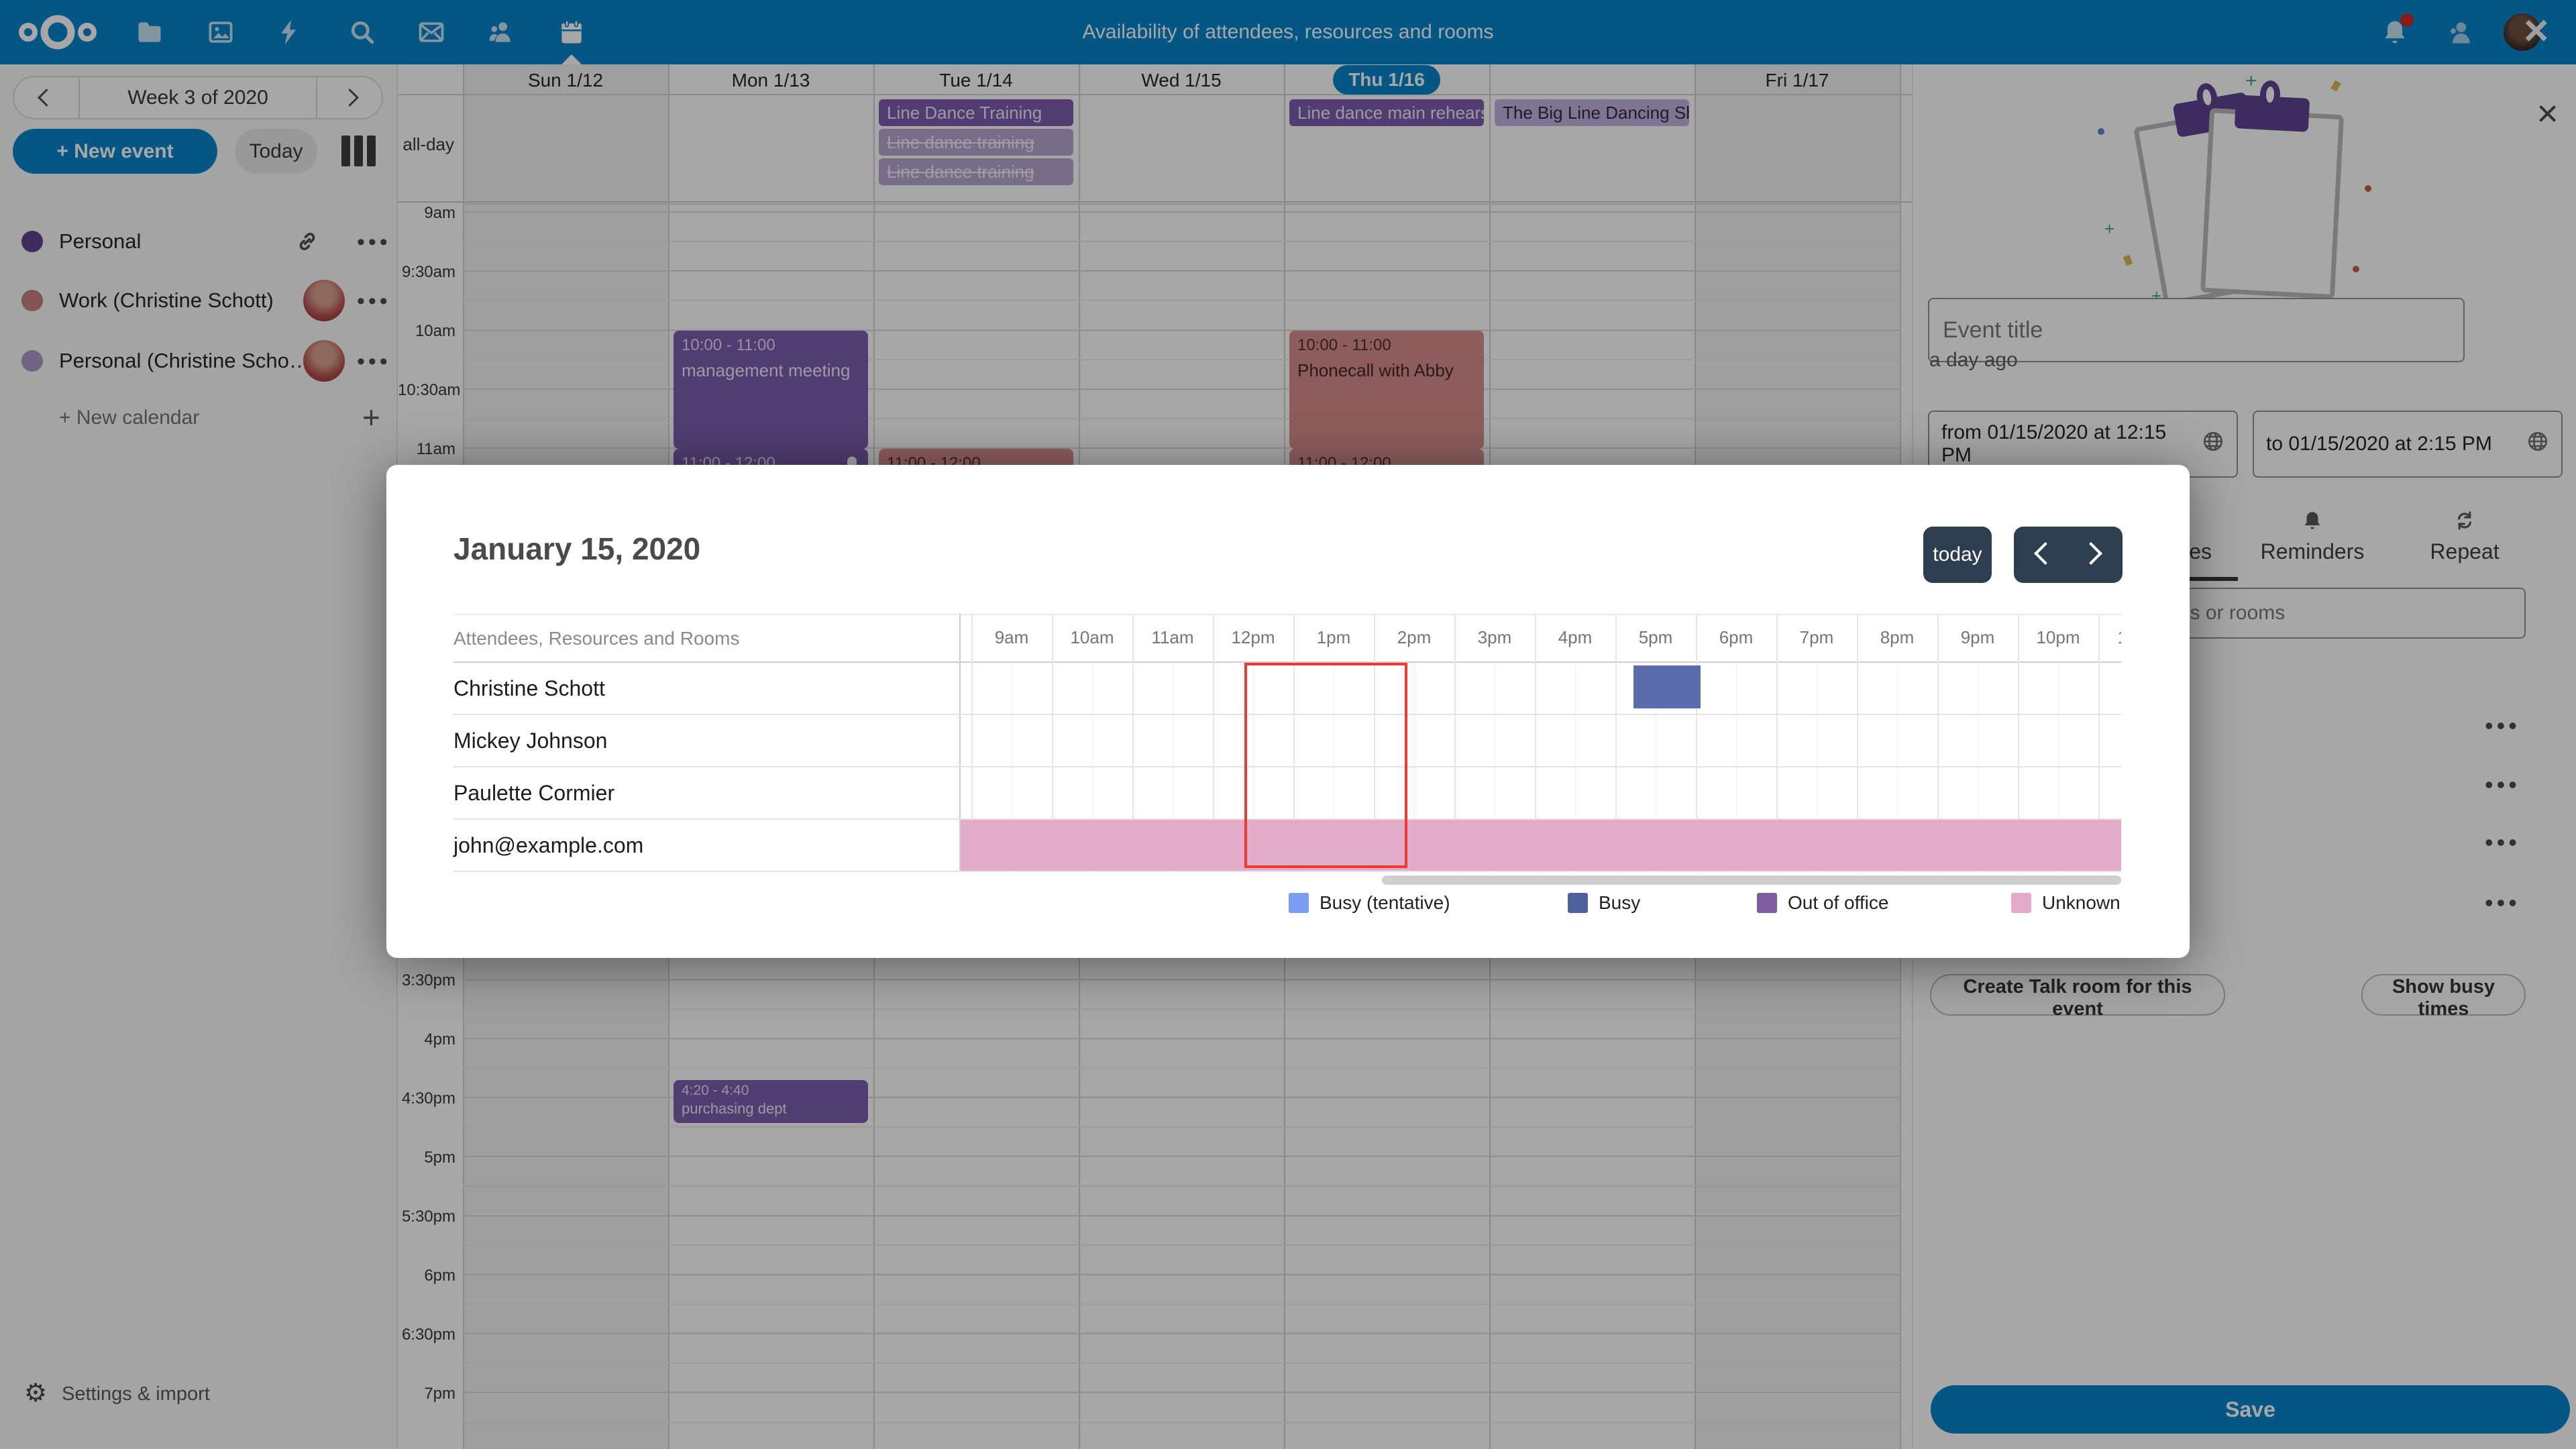  I want to click on event-end-value: to 01/15/2020 at 2:15 PM, so click(2379, 444).